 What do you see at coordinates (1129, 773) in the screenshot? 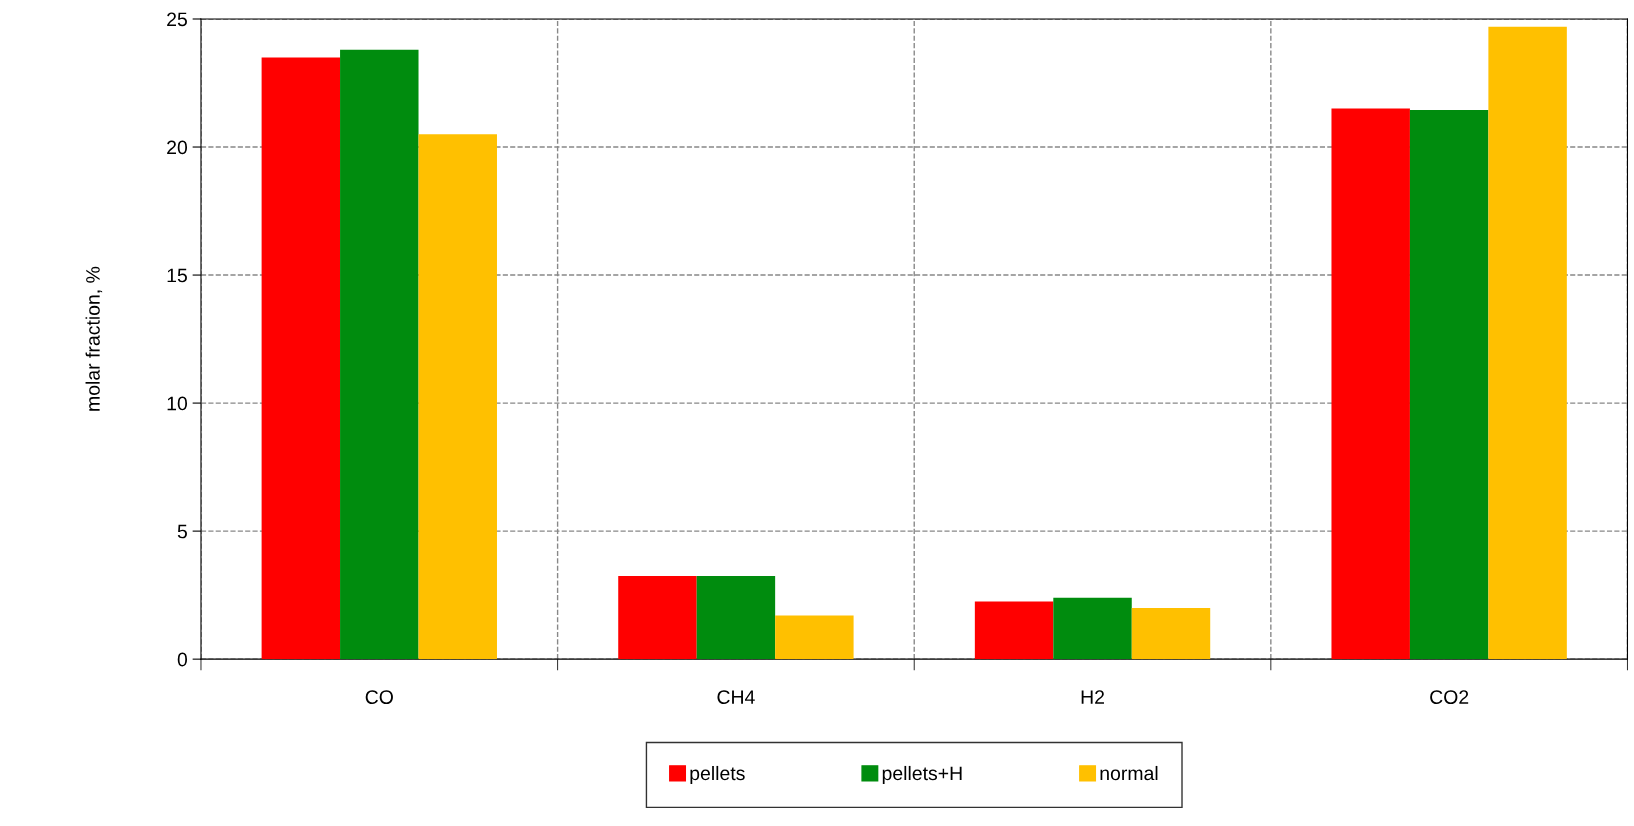
I see `legend-label: normal` at bounding box center [1129, 773].